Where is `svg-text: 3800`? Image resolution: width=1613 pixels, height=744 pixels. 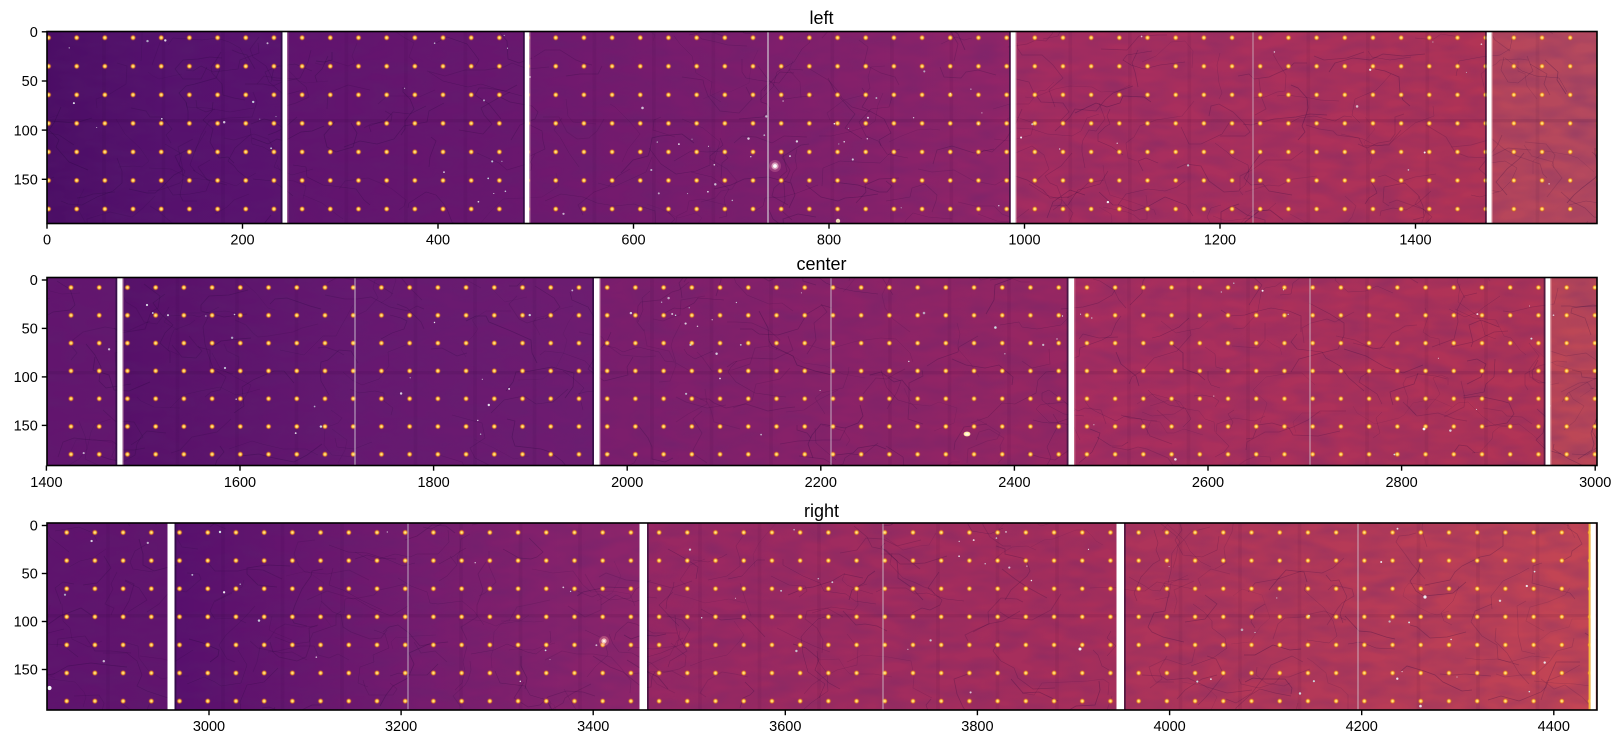
svg-text: 3800 is located at coordinates (977, 727).